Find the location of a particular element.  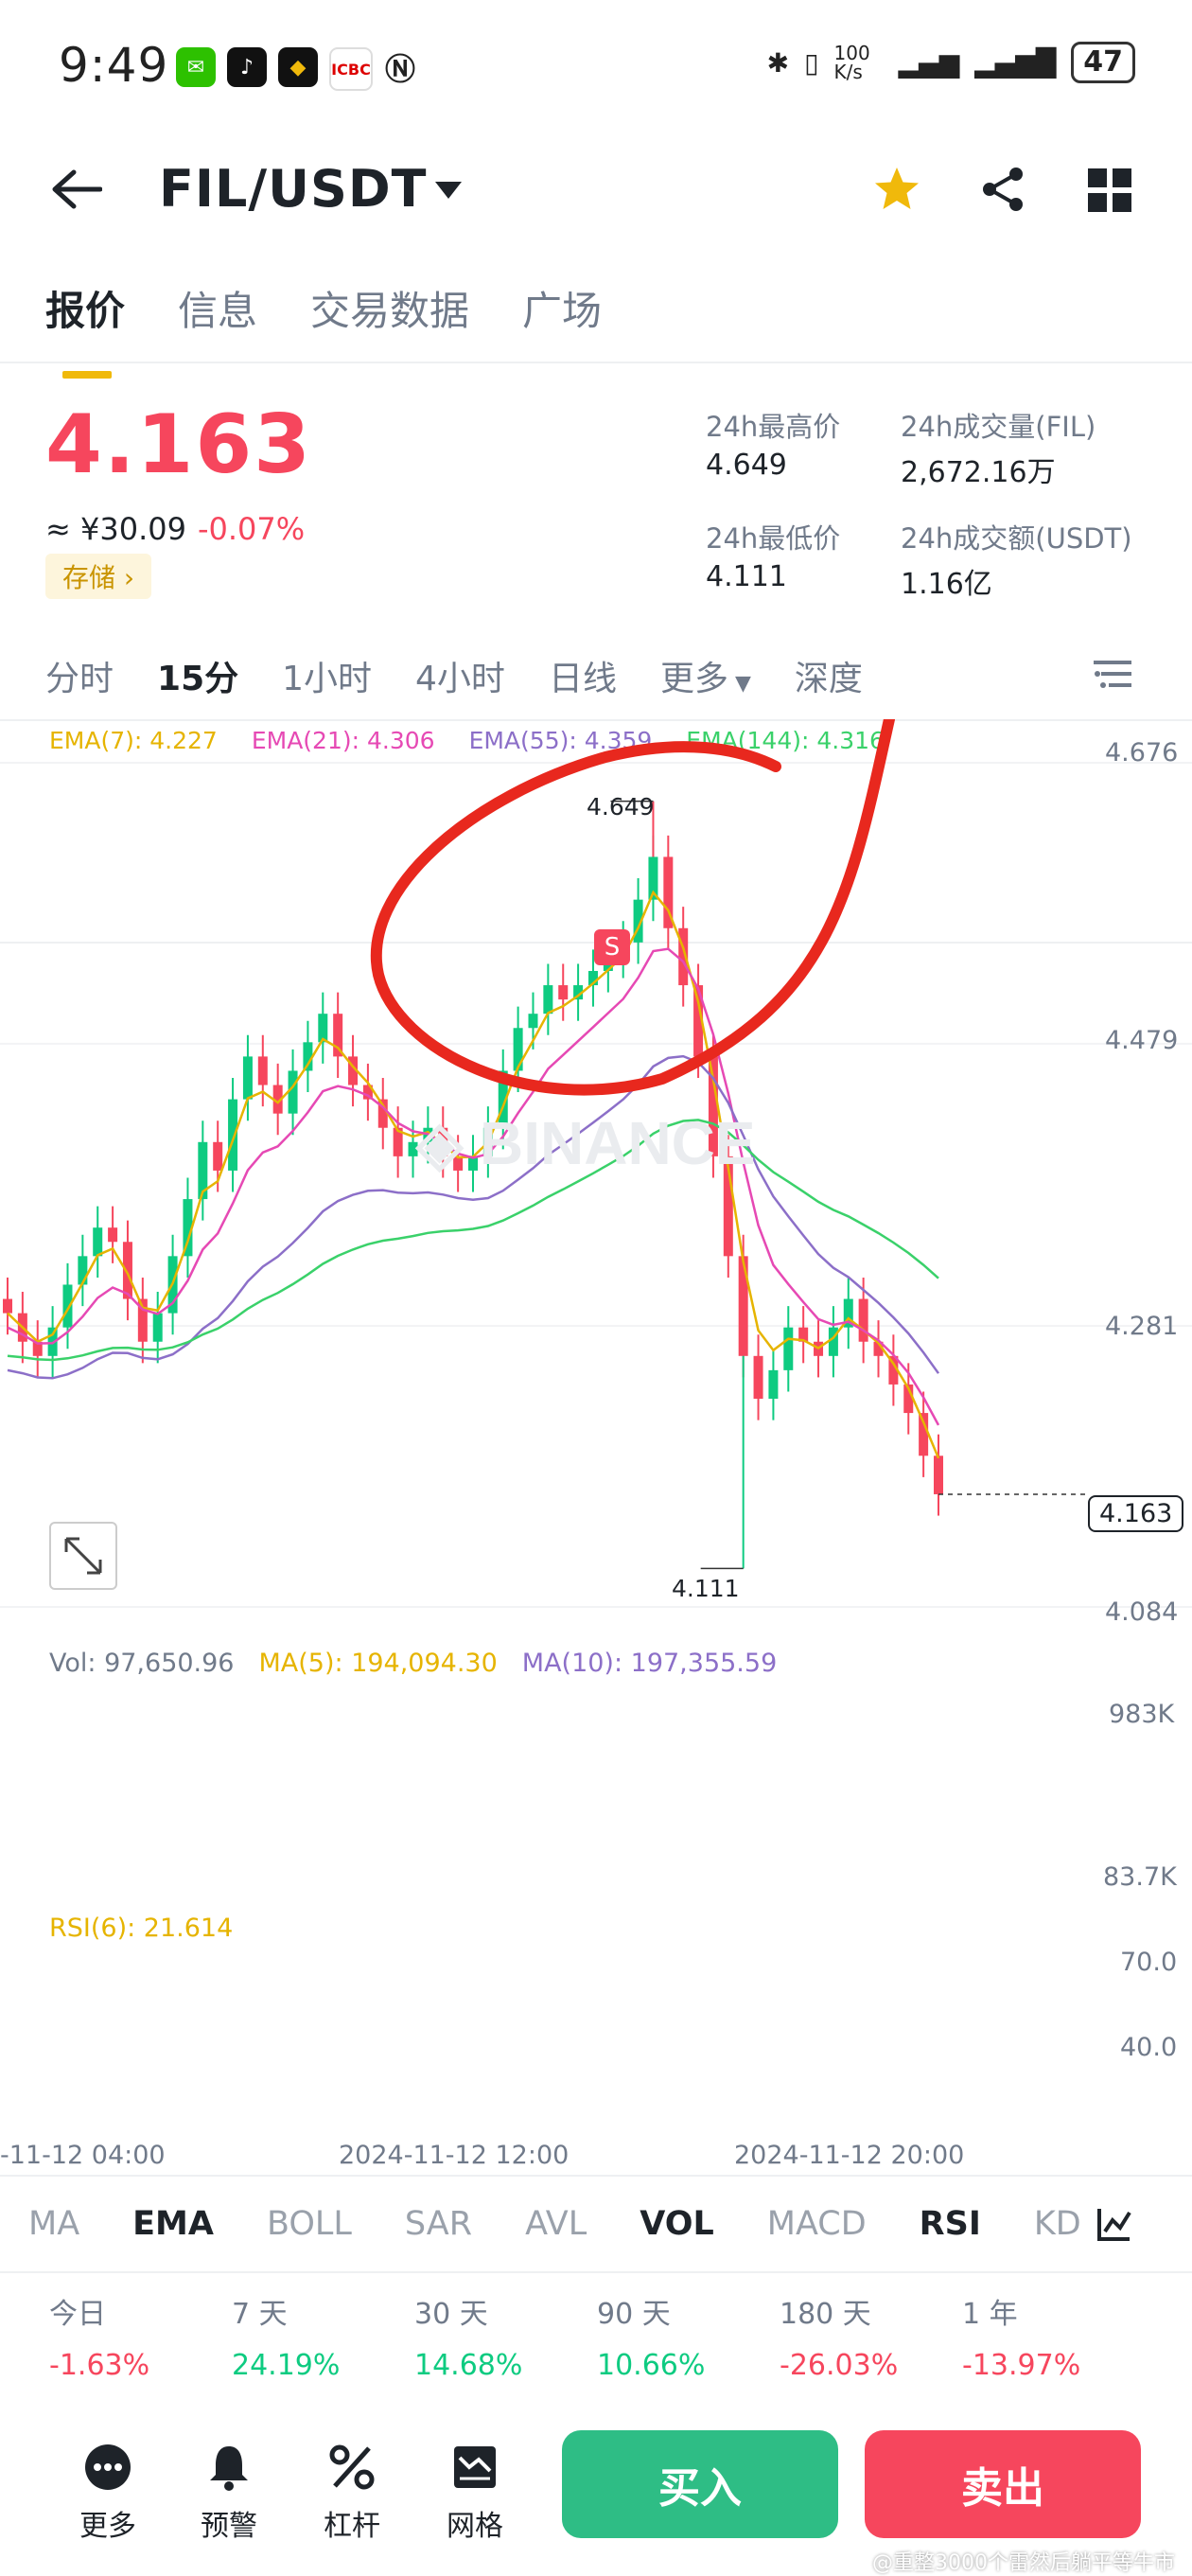

pair-dropdown-icon is located at coordinates (448, 190).